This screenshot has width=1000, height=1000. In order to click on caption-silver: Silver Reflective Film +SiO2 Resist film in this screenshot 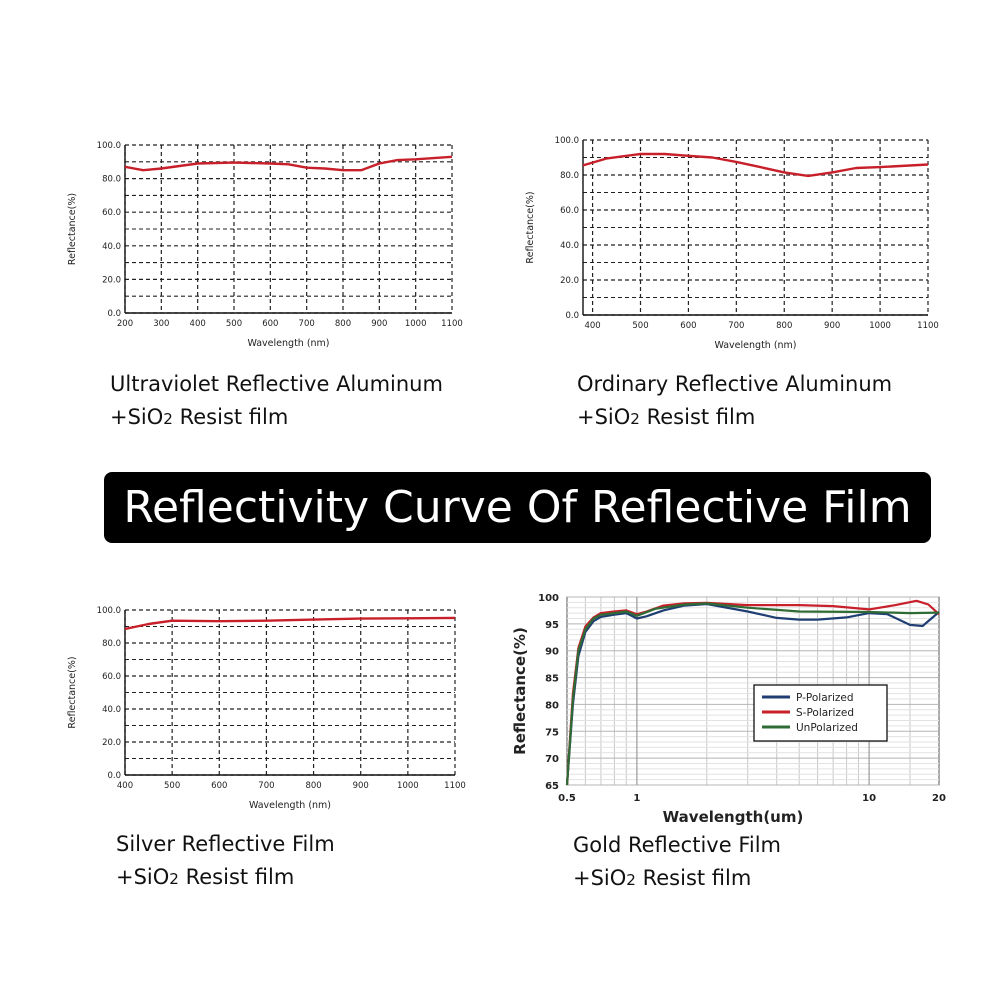, I will do `click(225, 862)`.